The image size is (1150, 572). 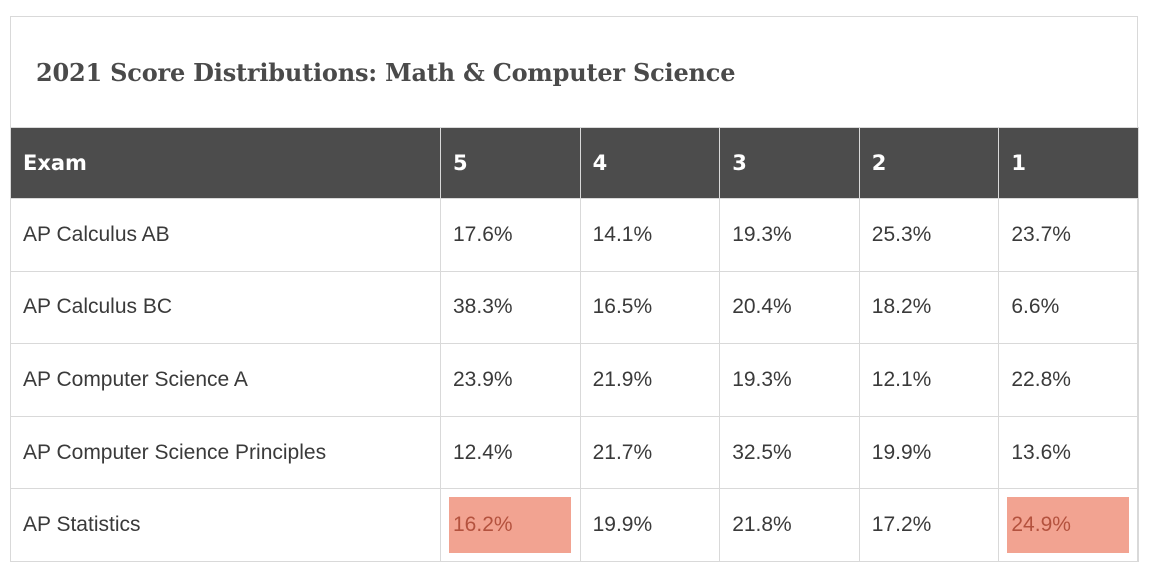 I want to click on score-value: 23.9%, so click(x=483, y=379).